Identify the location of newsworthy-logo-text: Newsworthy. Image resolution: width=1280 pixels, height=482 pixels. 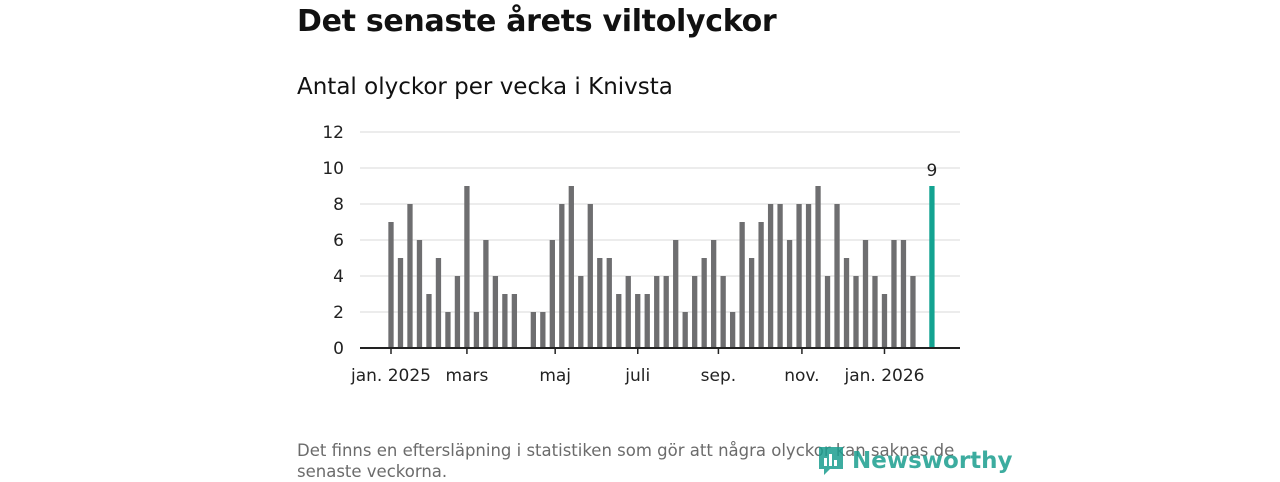
(932, 461).